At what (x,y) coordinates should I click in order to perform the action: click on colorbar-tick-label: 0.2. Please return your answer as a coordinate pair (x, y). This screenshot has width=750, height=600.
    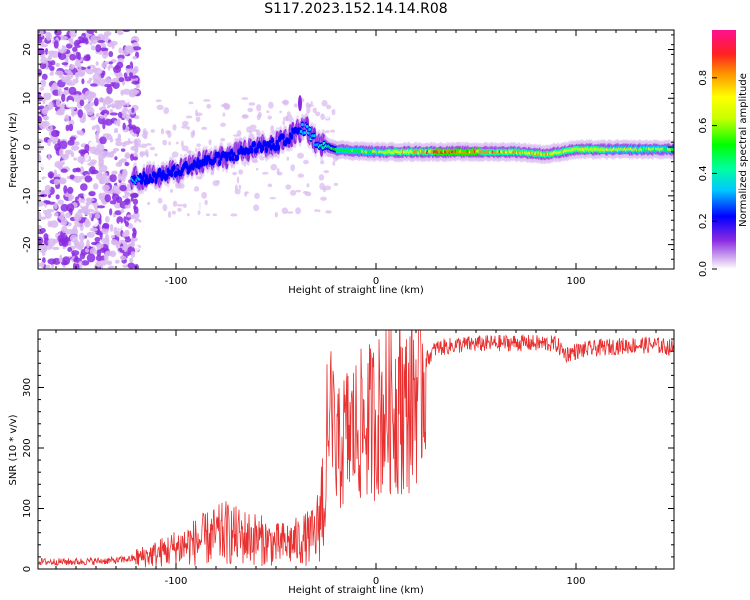
    Looking at the image, I should click on (703, 221).